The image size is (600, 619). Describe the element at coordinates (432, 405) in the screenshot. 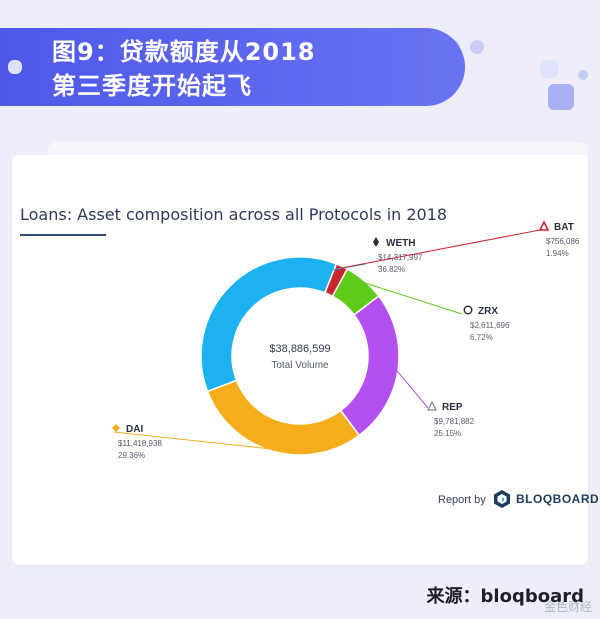

I see `augur-icon` at that location.